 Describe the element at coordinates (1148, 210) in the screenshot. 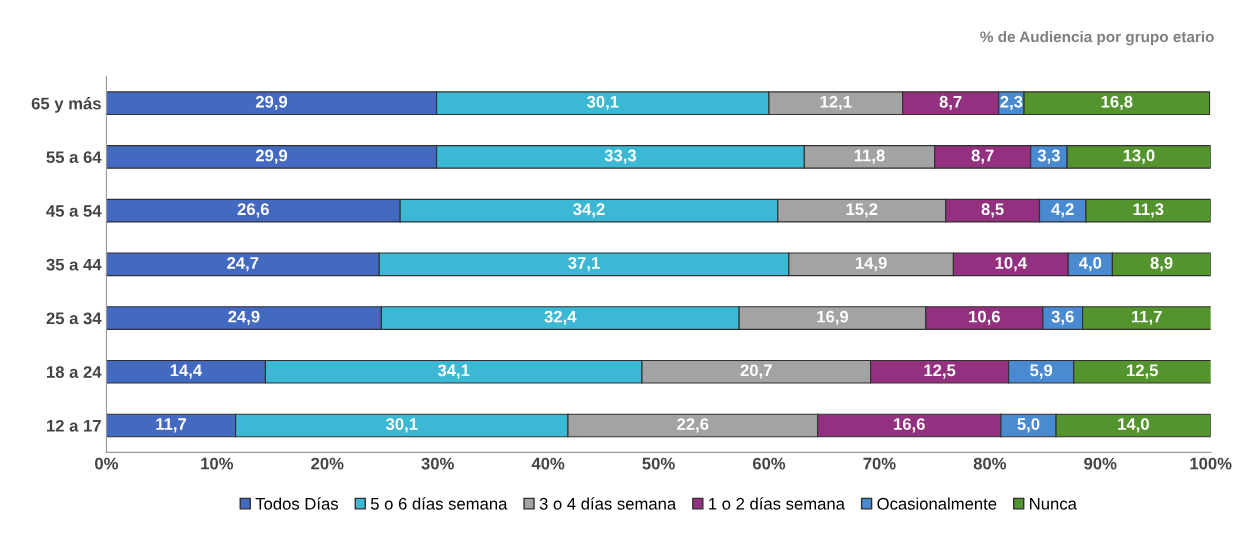

I see `data-label: 11,3` at that location.